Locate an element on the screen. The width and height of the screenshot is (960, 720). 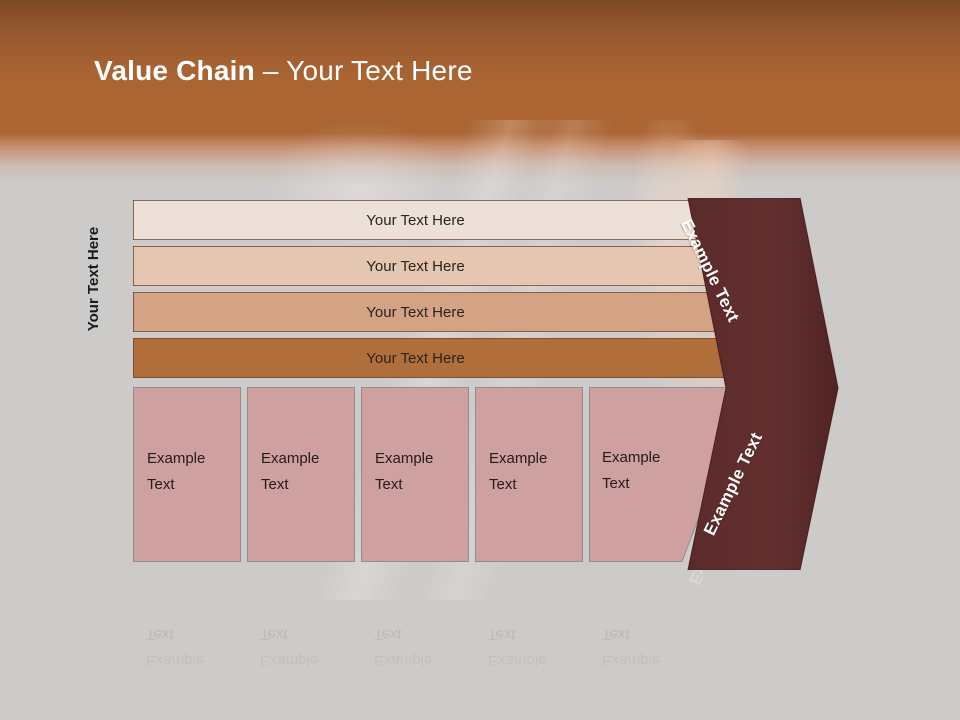
support-box-3-text: Example Text is located at coordinates (404, 472).